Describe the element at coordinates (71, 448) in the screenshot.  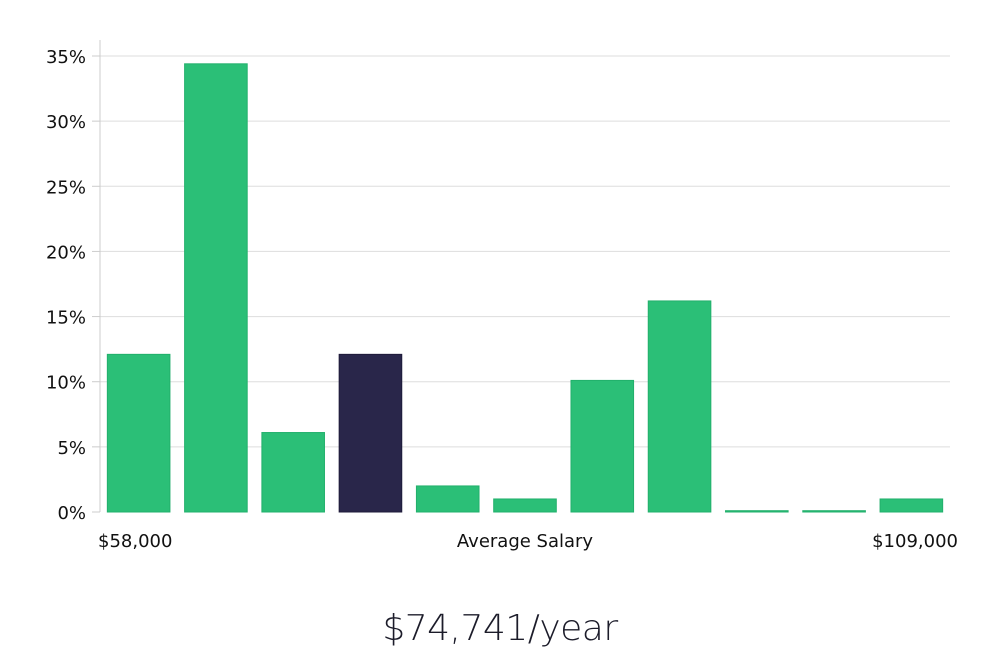
I see `y-tick-label: 5%` at that location.